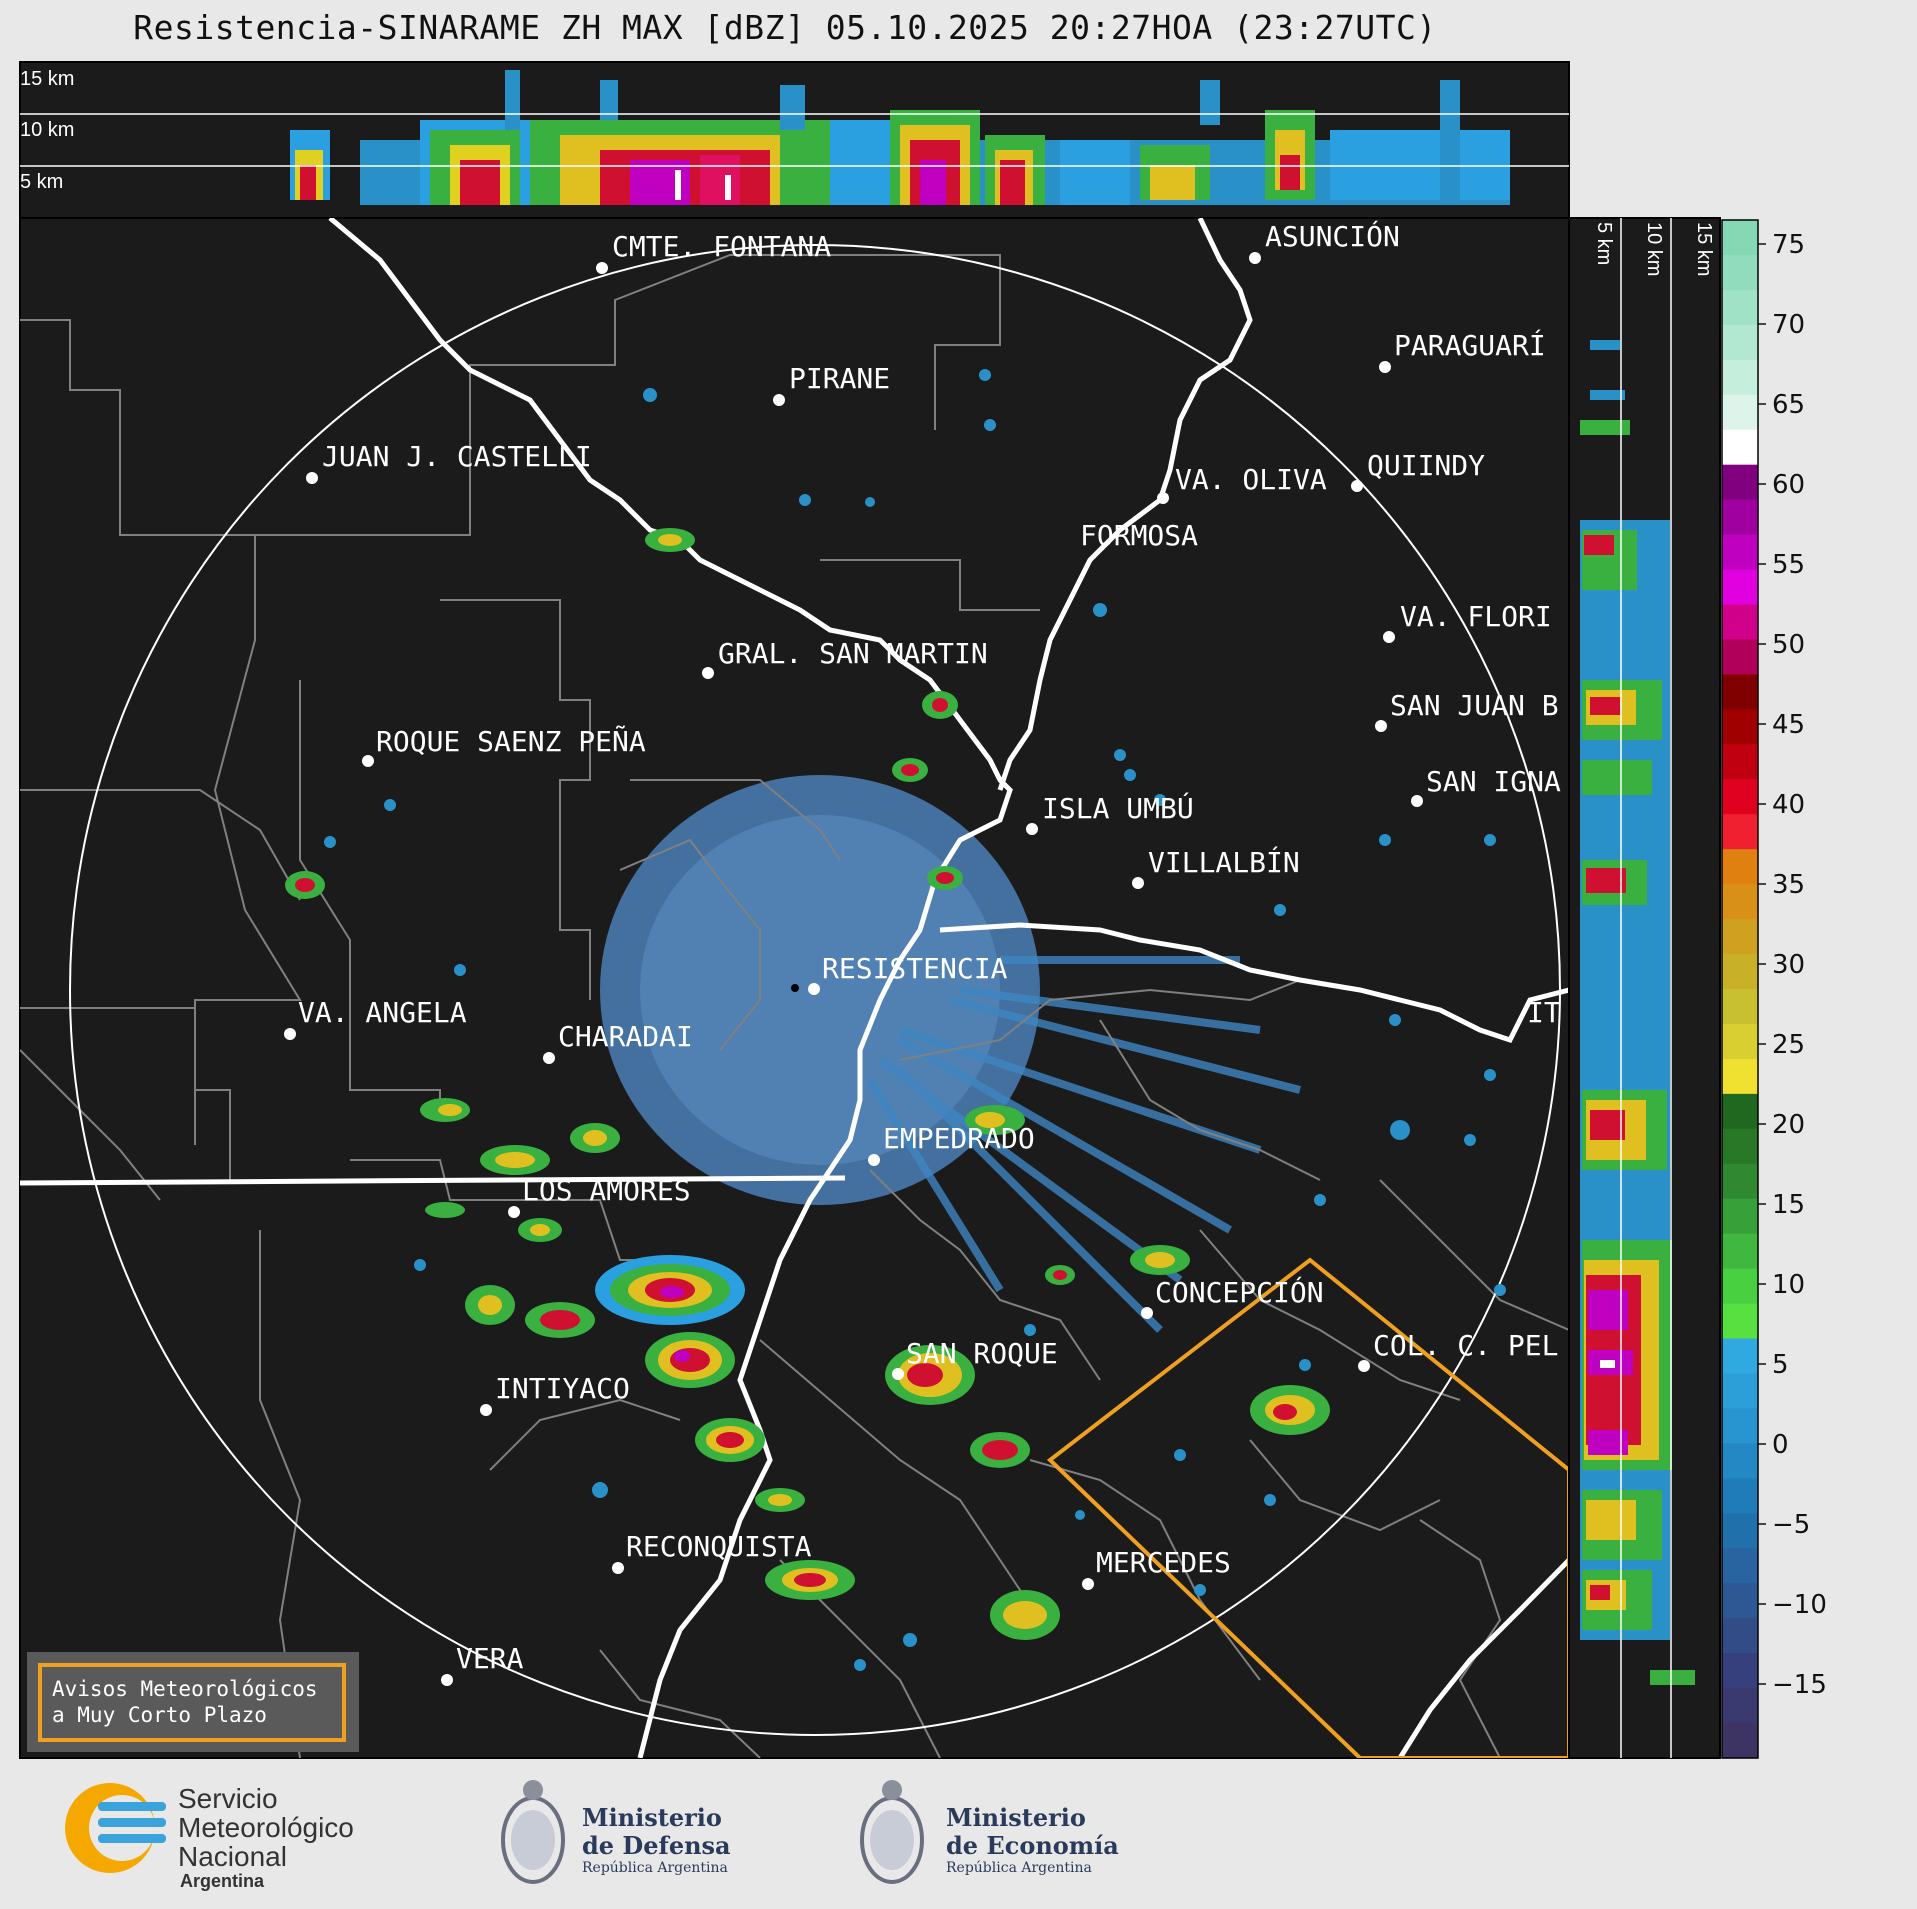 This screenshot has height=1909, width=1917. Describe the element at coordinates (1780, 1365) in the screenshot. I see `colorbar-tick-label: 5` at that location.